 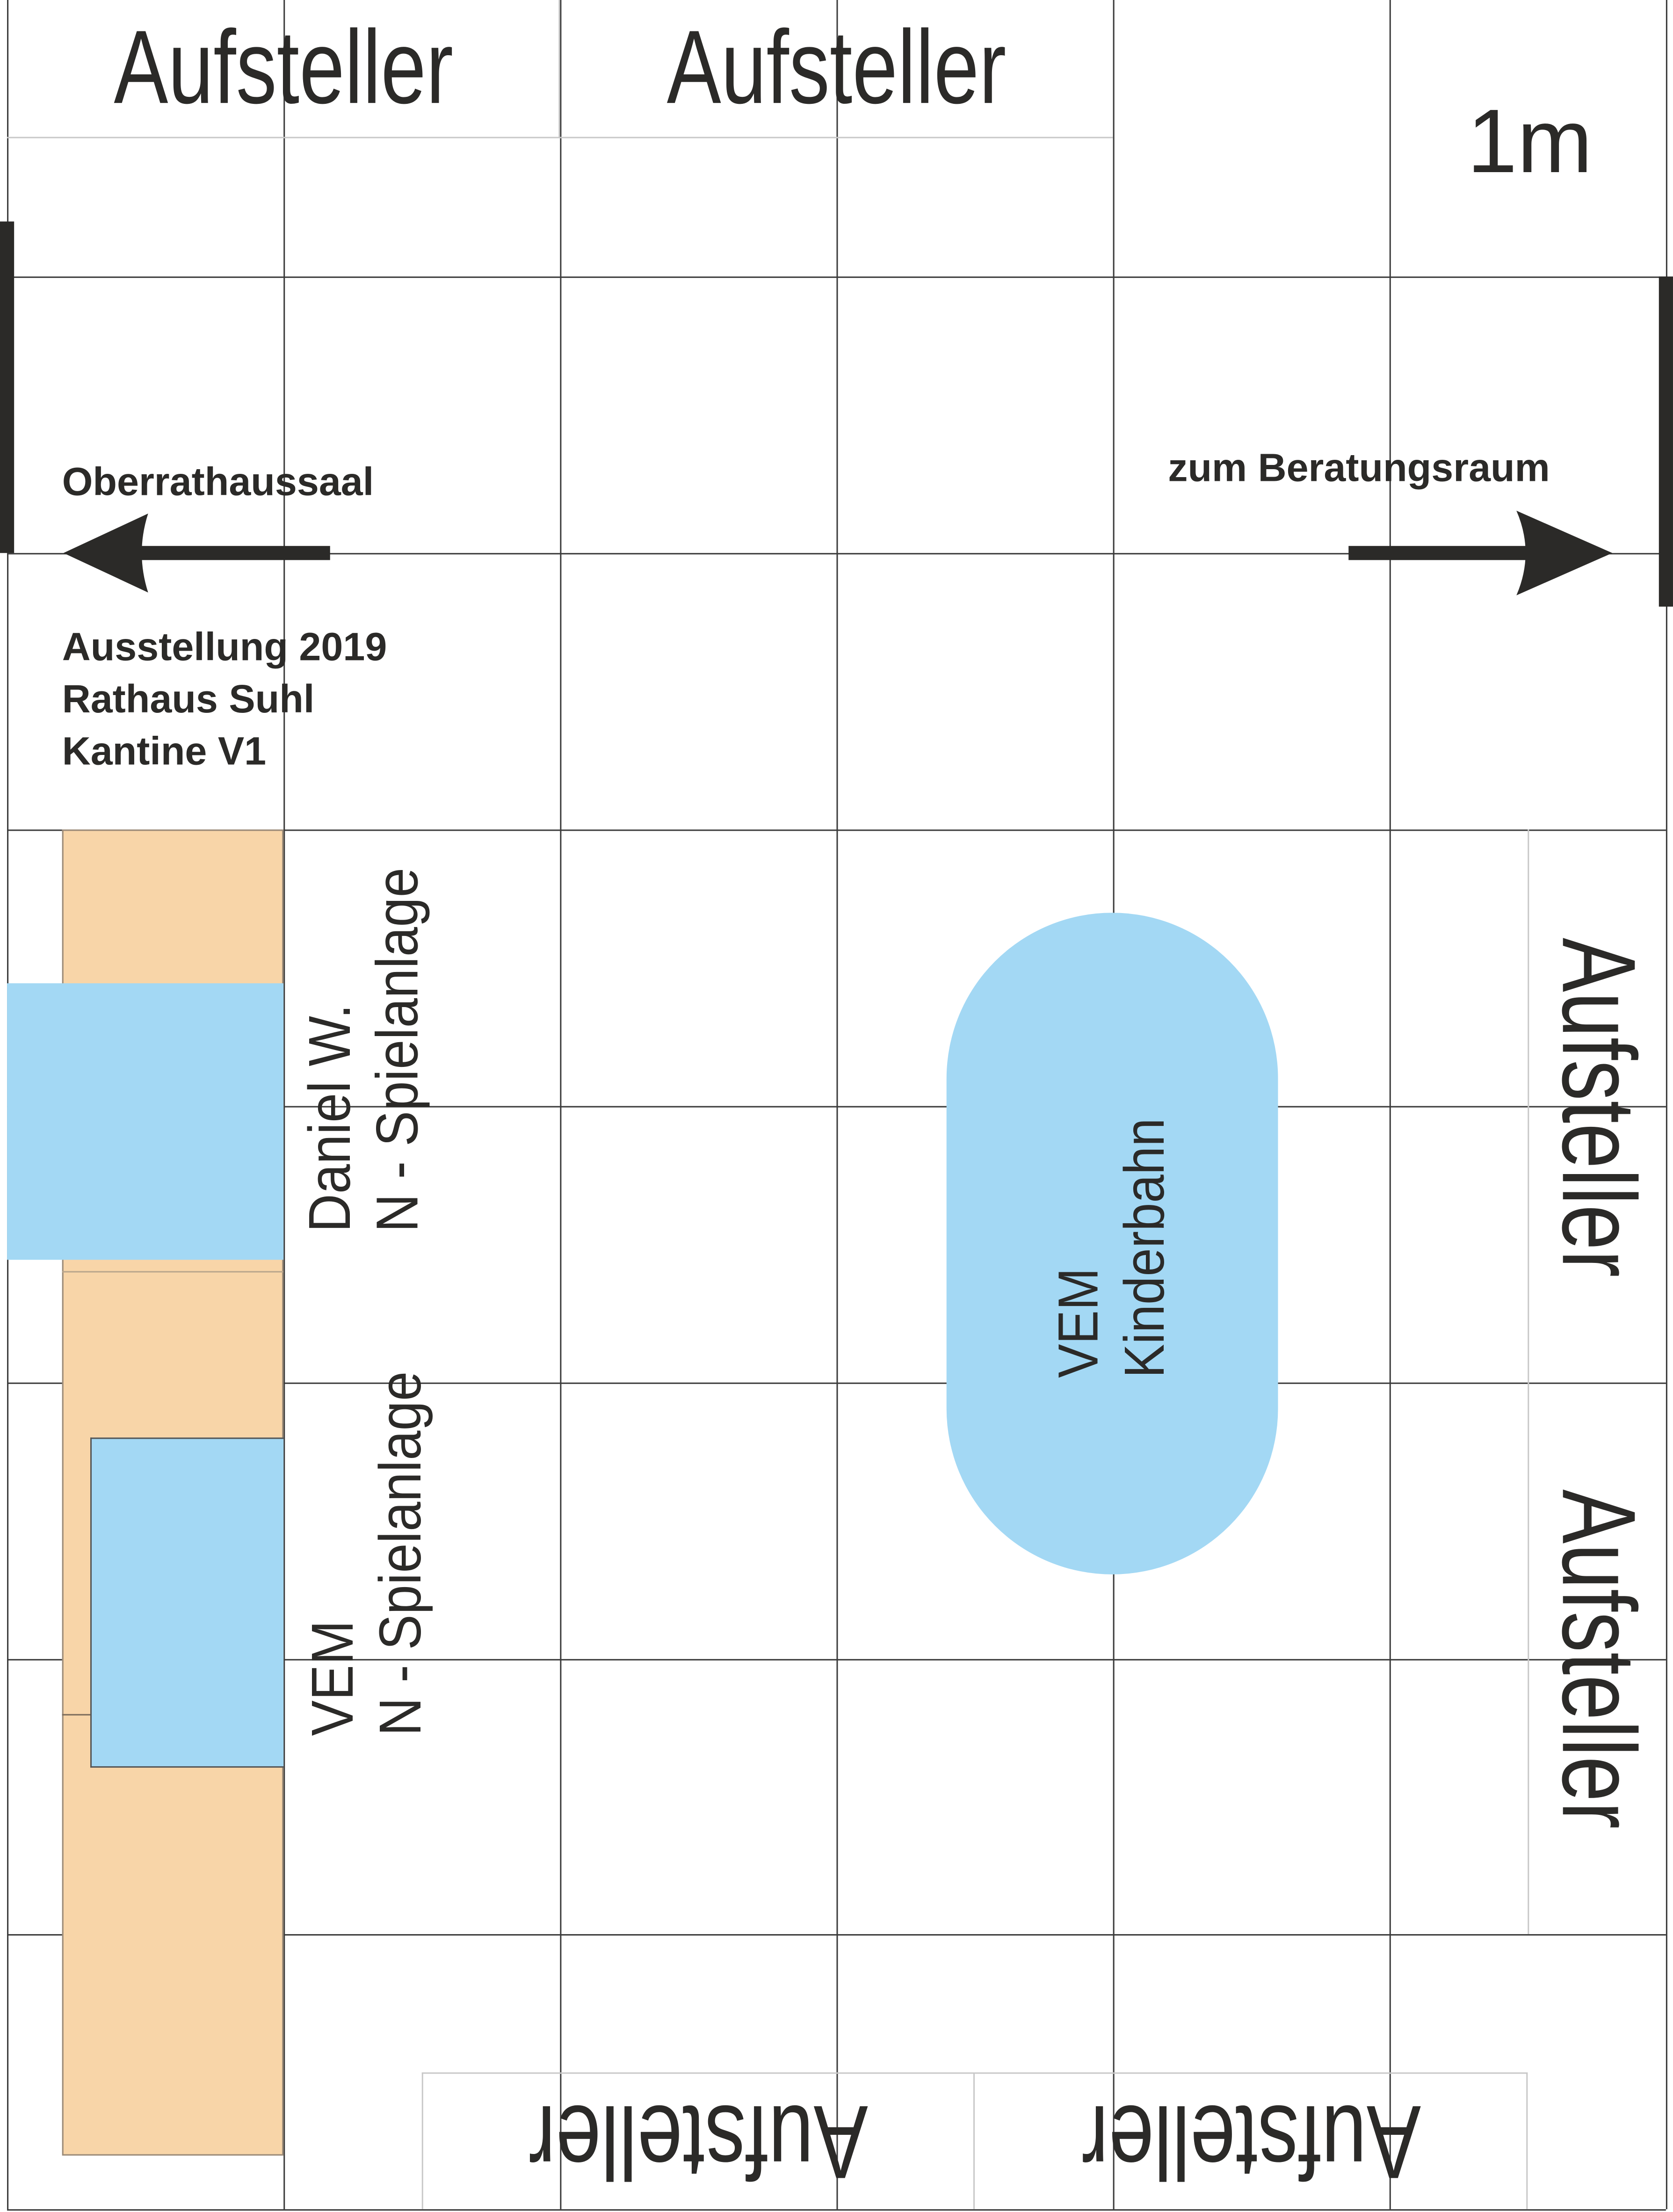 What do you see at coordinates (224, 647) in the screenshot?
I see `info-line: Ausstellung 2019` at bounding box center [224, 647].